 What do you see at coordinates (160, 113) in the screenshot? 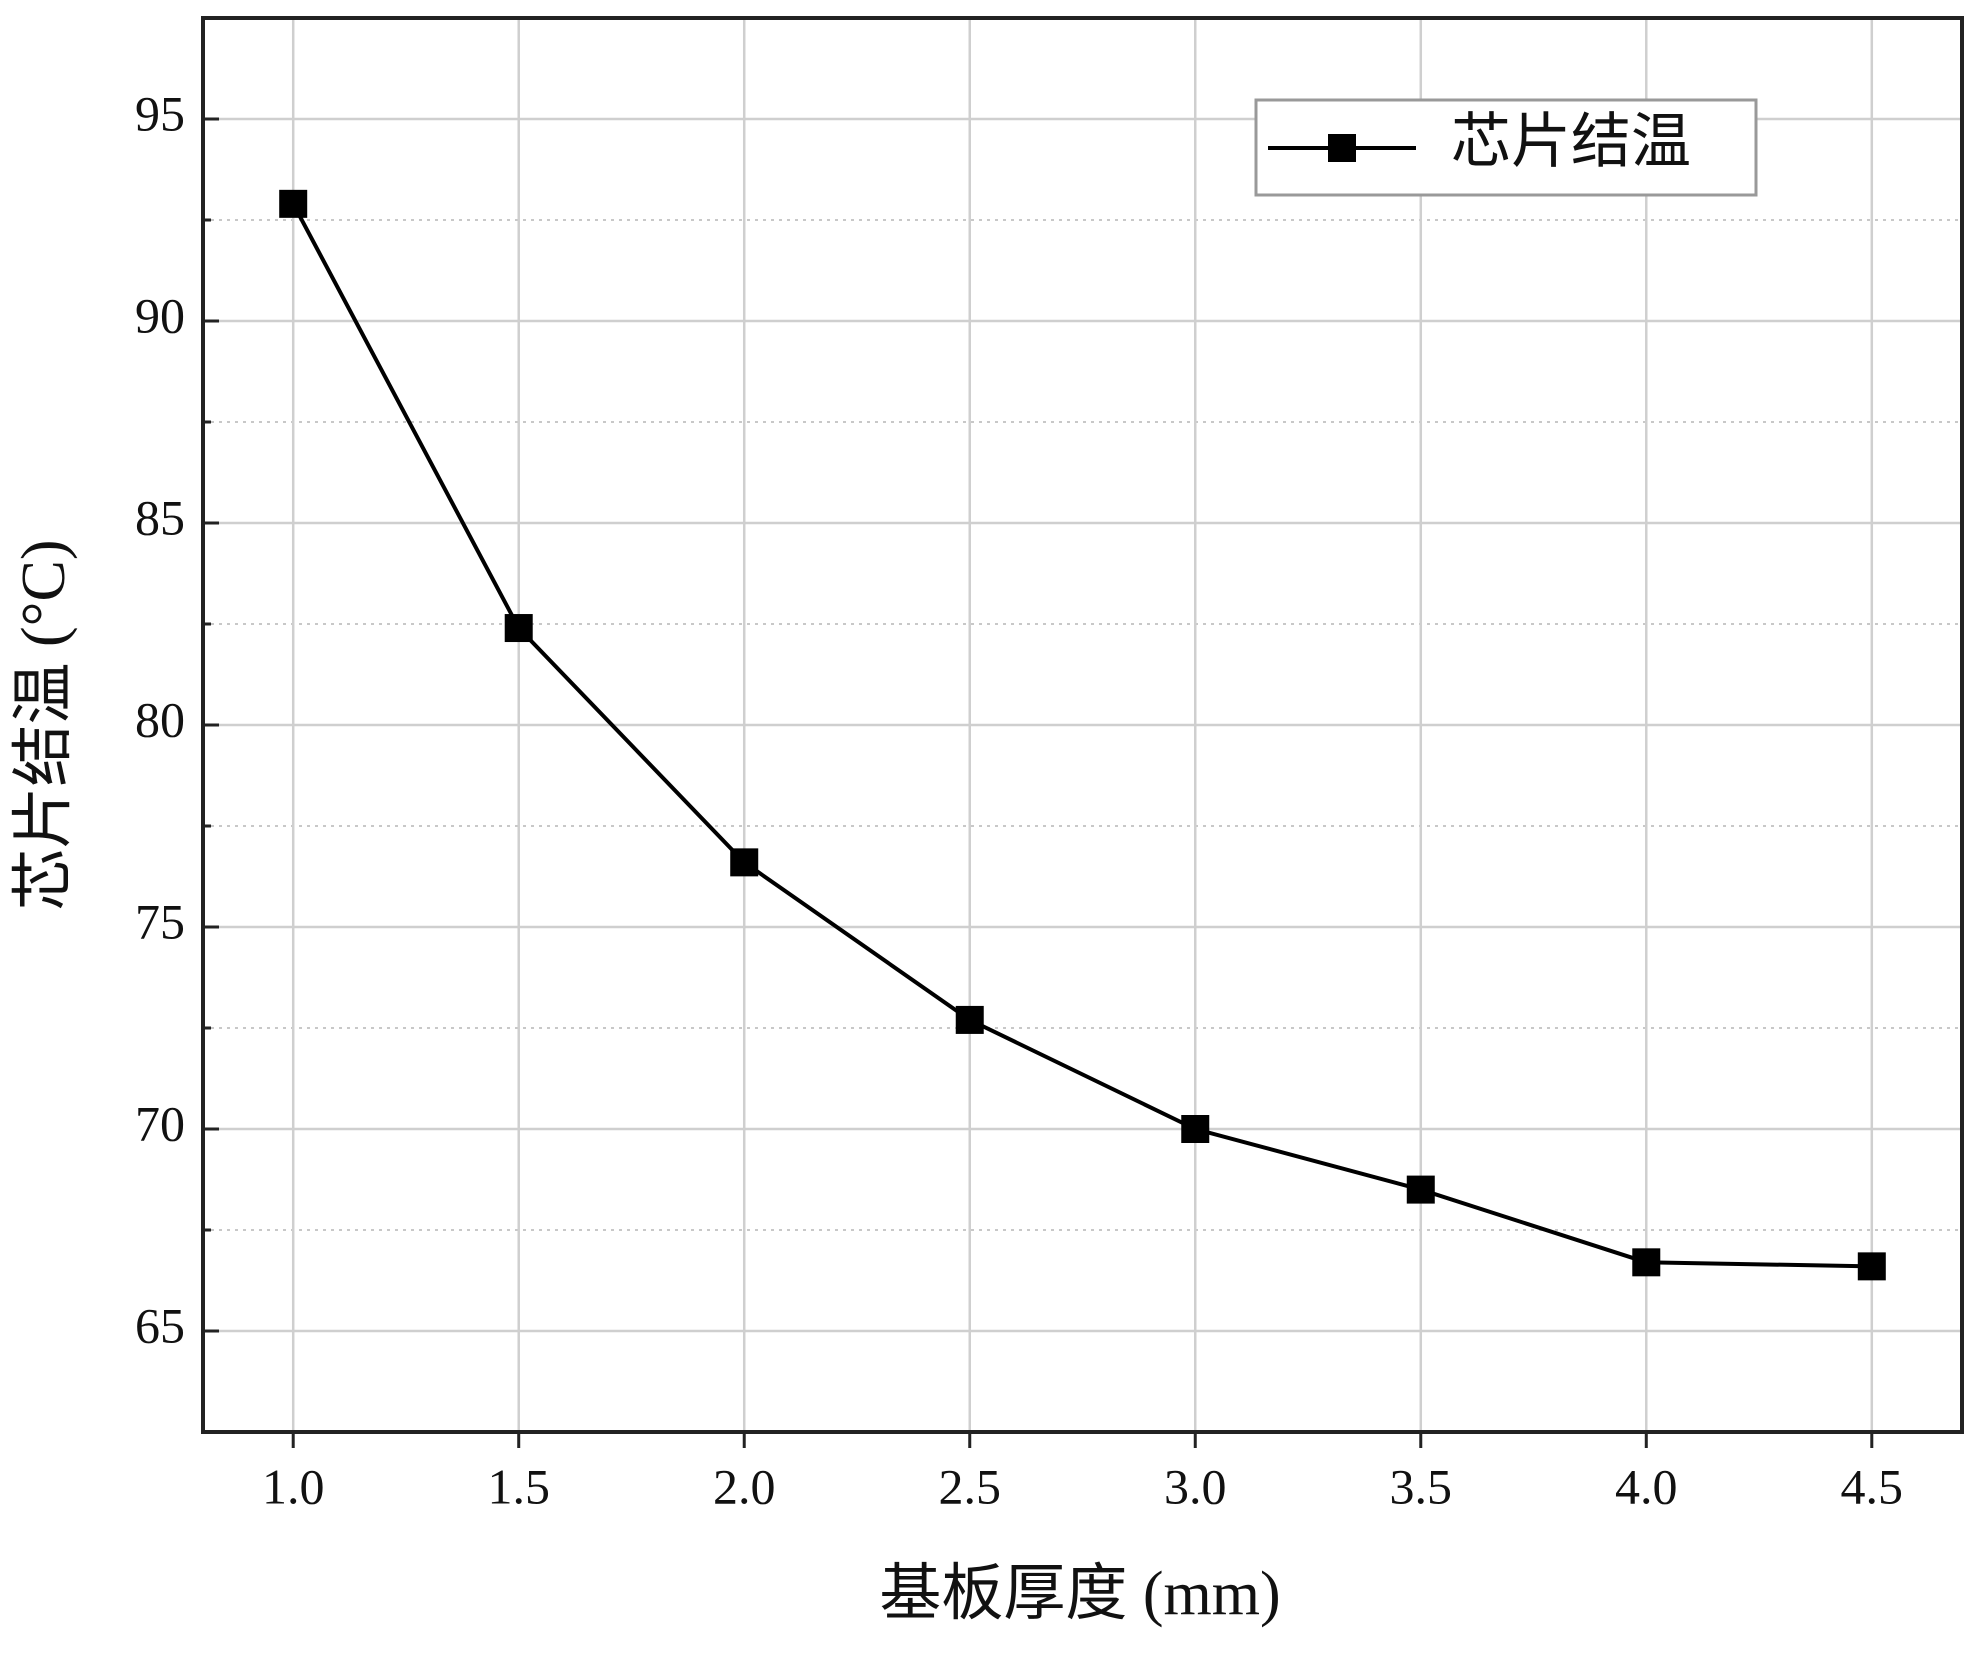
I see `y-tick-label: 95` at bounding box center [160, 113].